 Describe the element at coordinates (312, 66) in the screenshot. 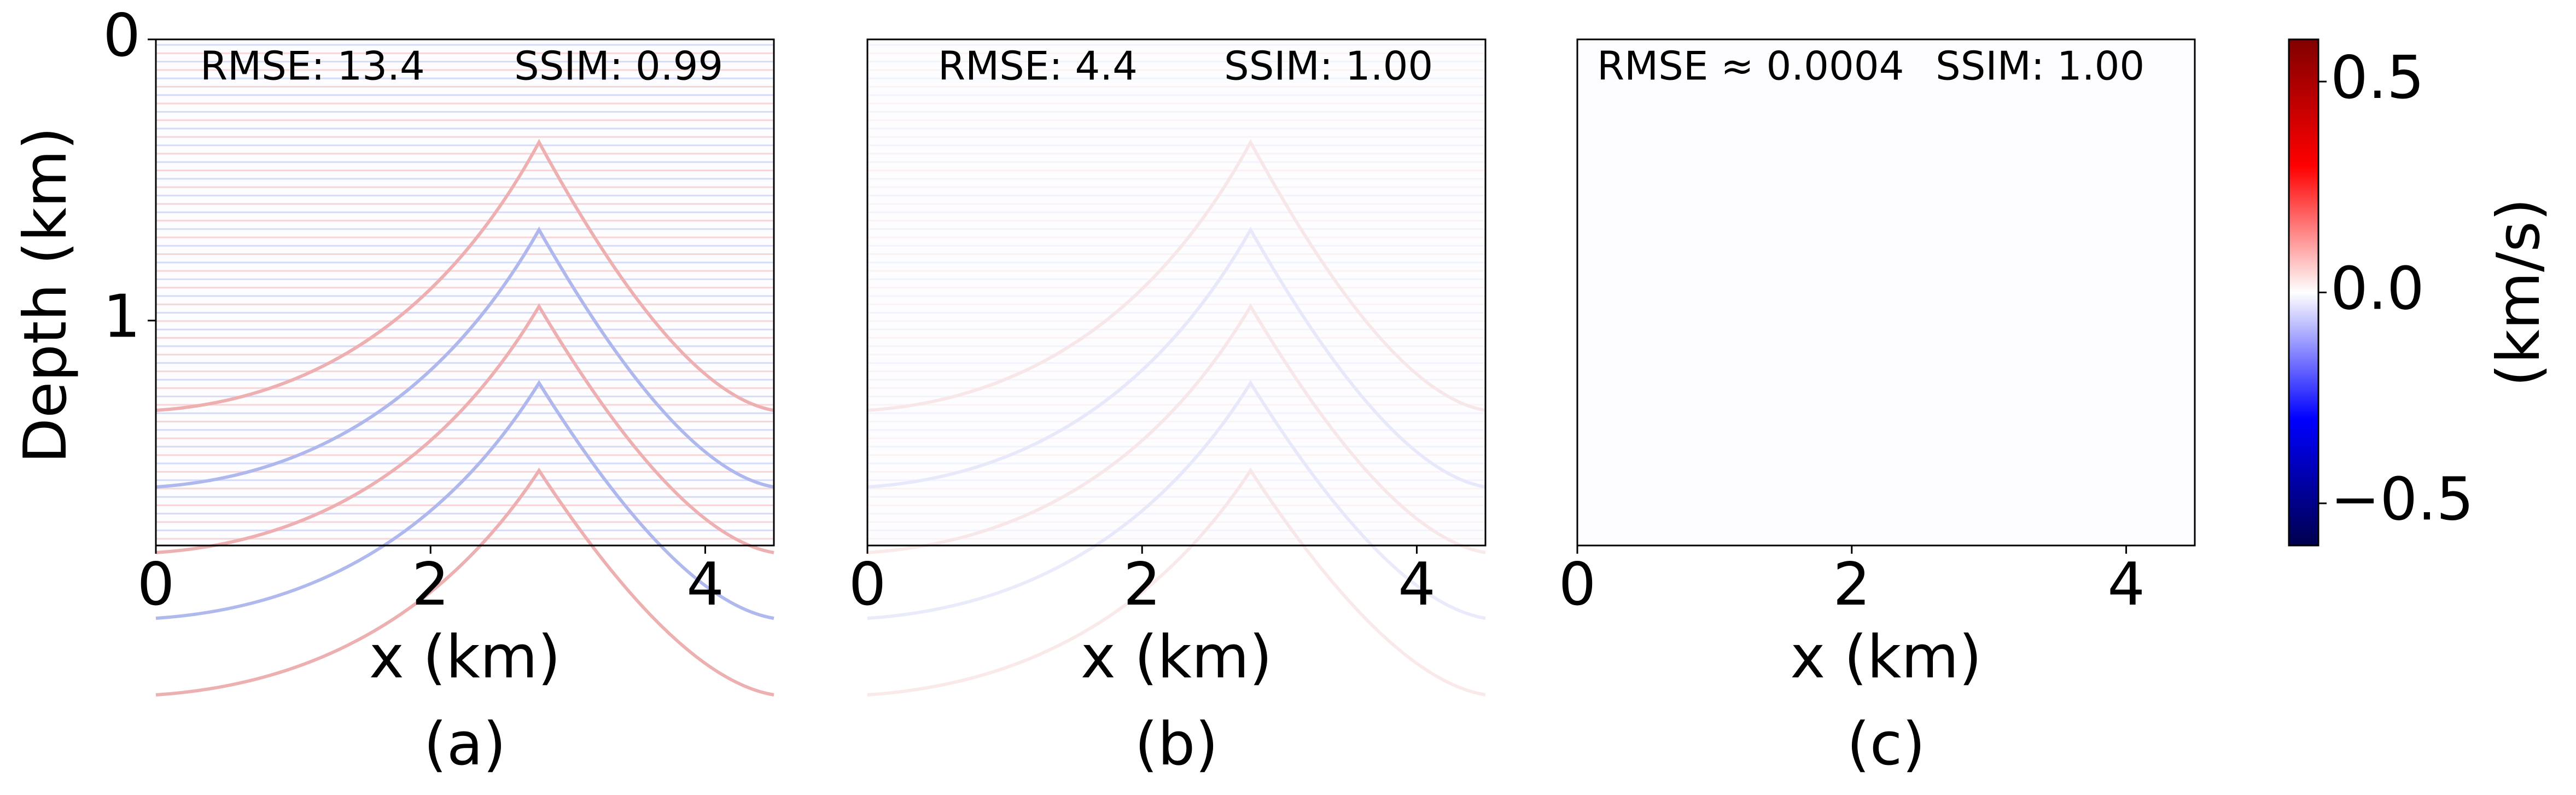

I see `annotation: RMSE: 13.4` at that location.